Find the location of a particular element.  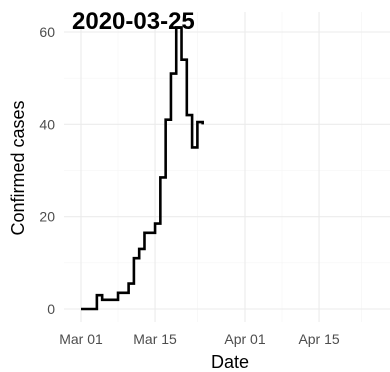

x-tick-label: Mar 01 is located at coordinates (81, 339).